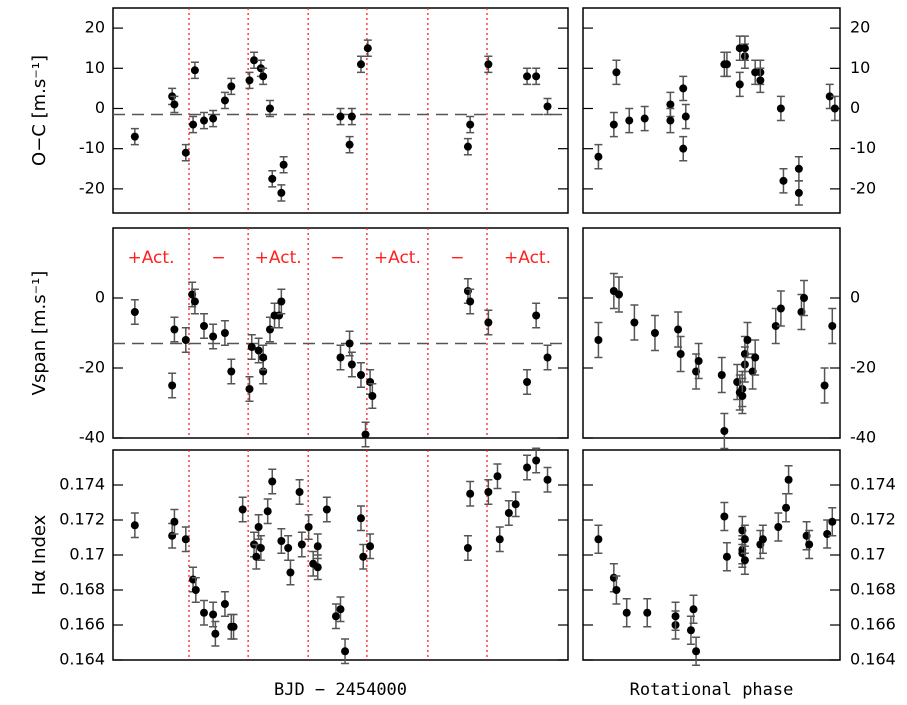  I want to click on y-axis-label: O−C [m.s⁻¹], so click(39, 110).